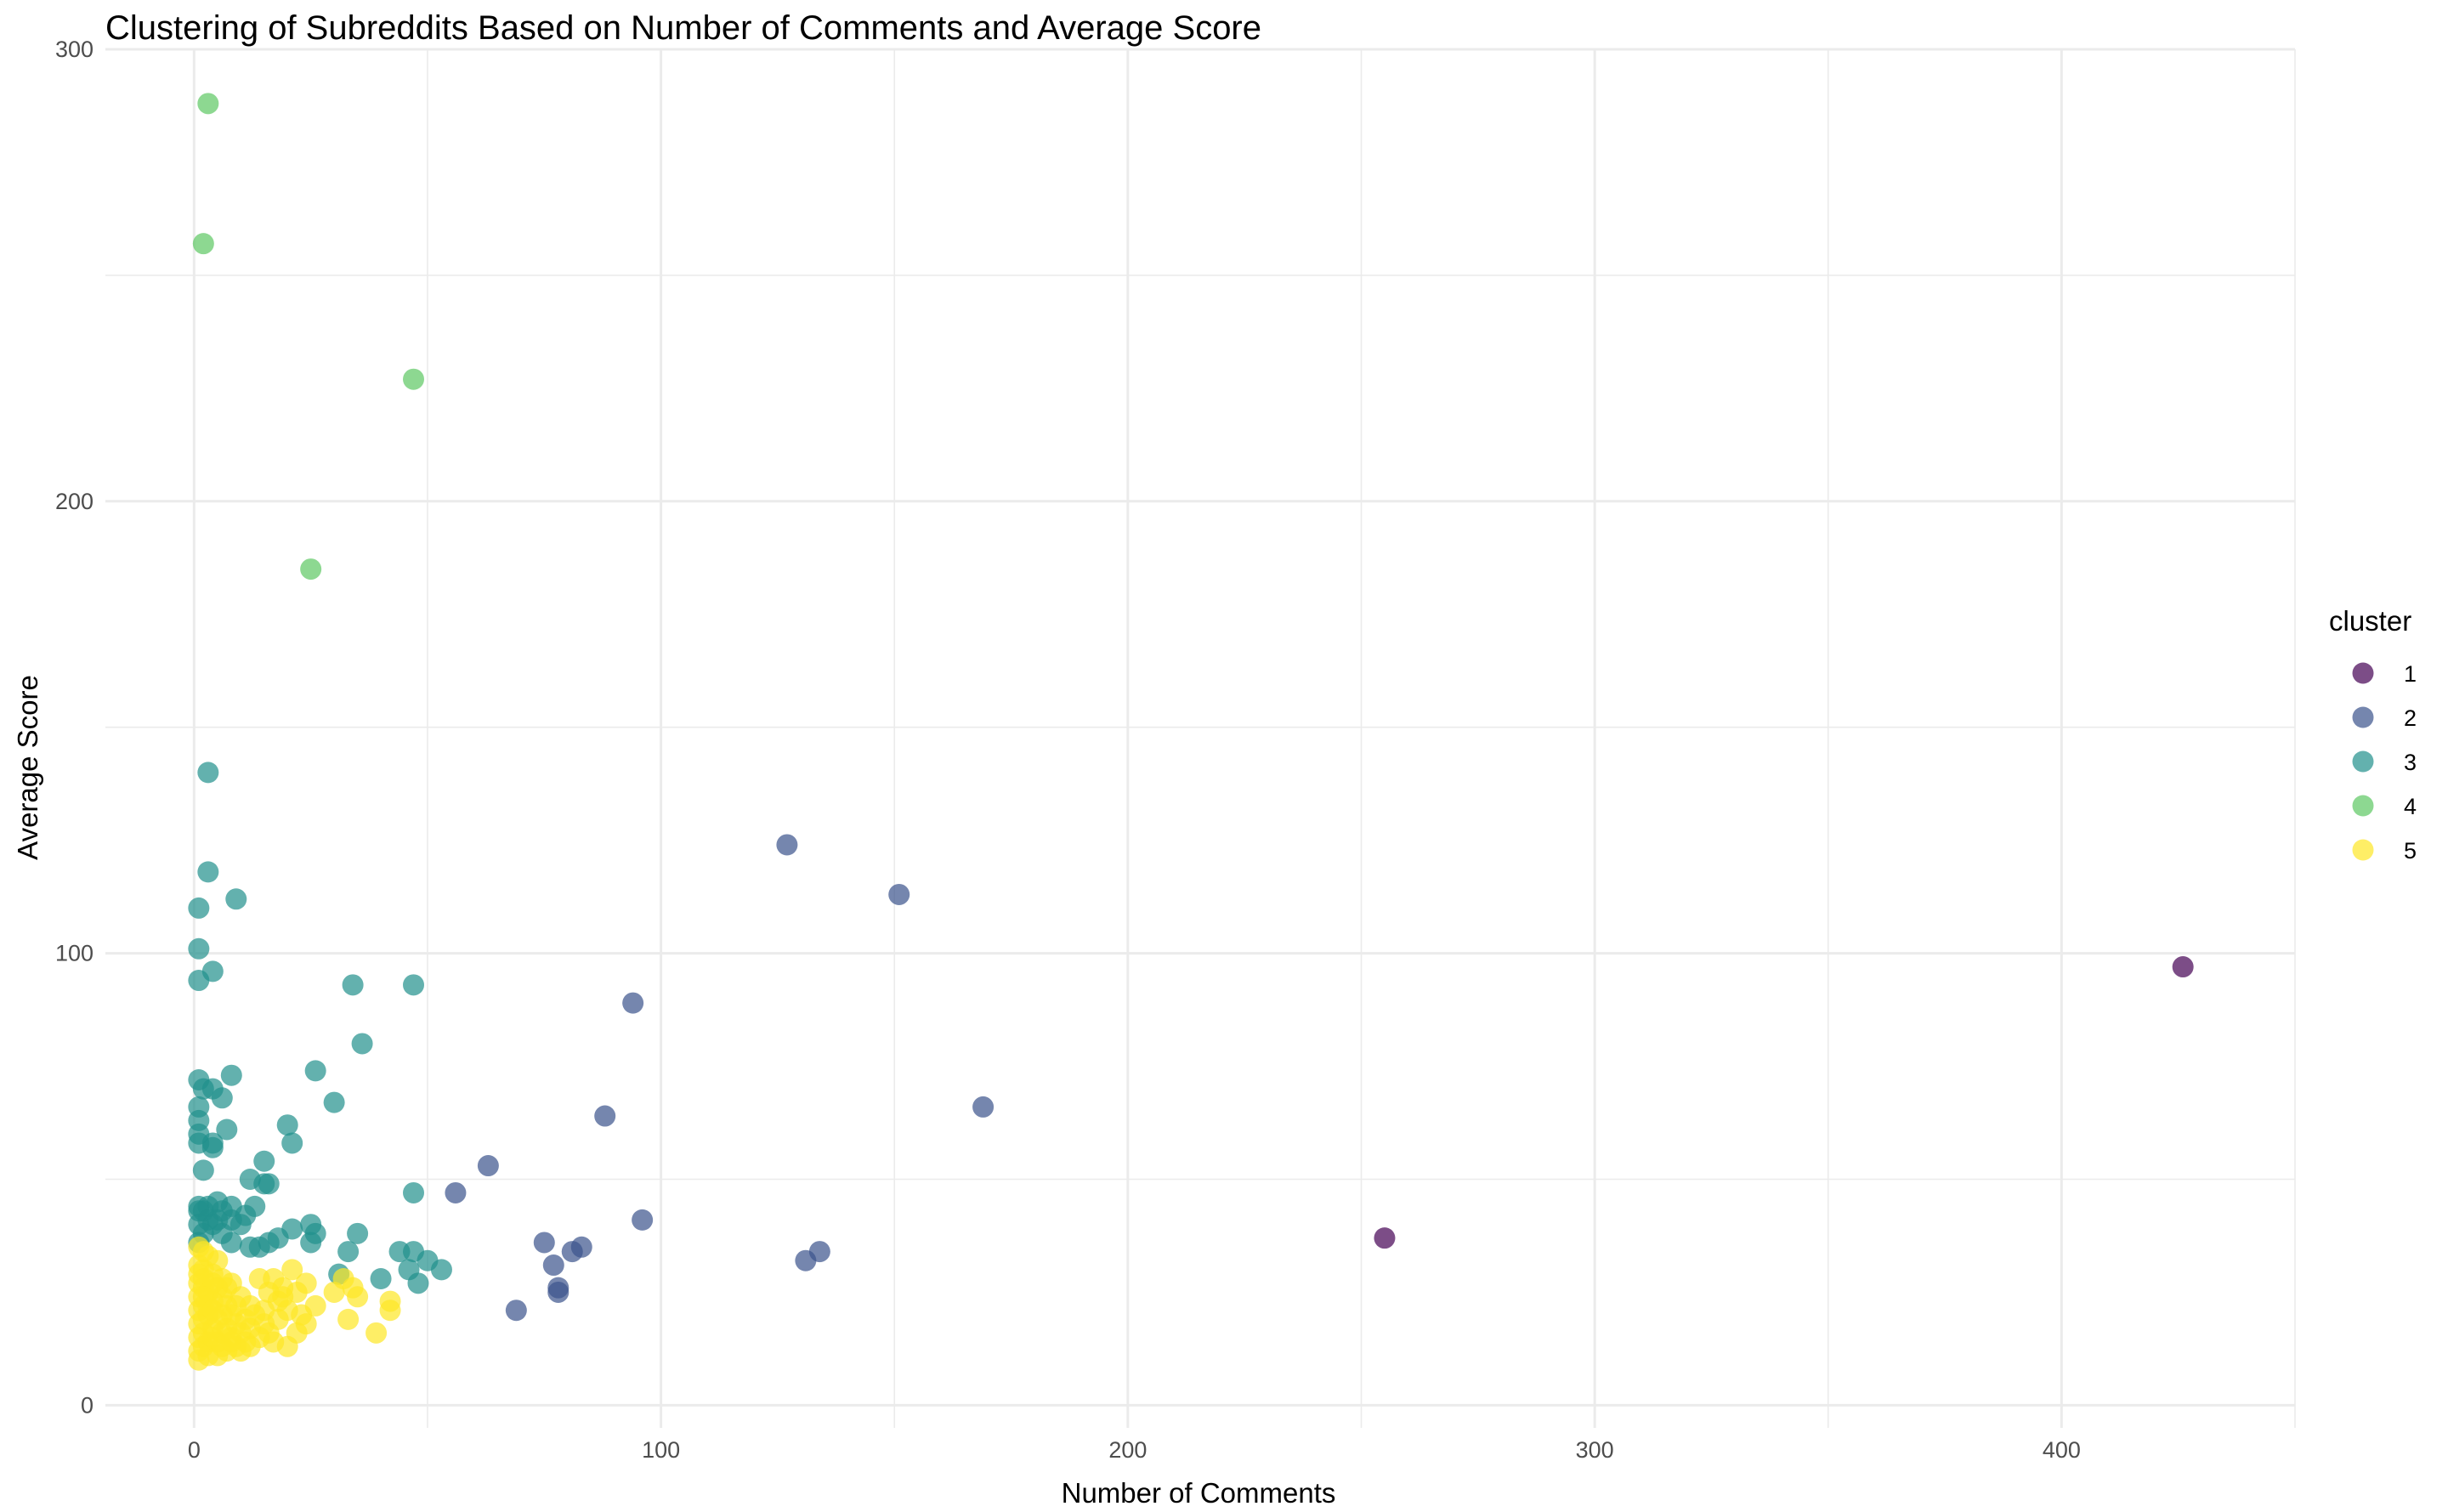 This screenshot has width=2448, height=1512. What do you see at coordinates (194, 1450) in the screenshot?
I see `x-tick-label: 0` at bounding box center [194, 1450].